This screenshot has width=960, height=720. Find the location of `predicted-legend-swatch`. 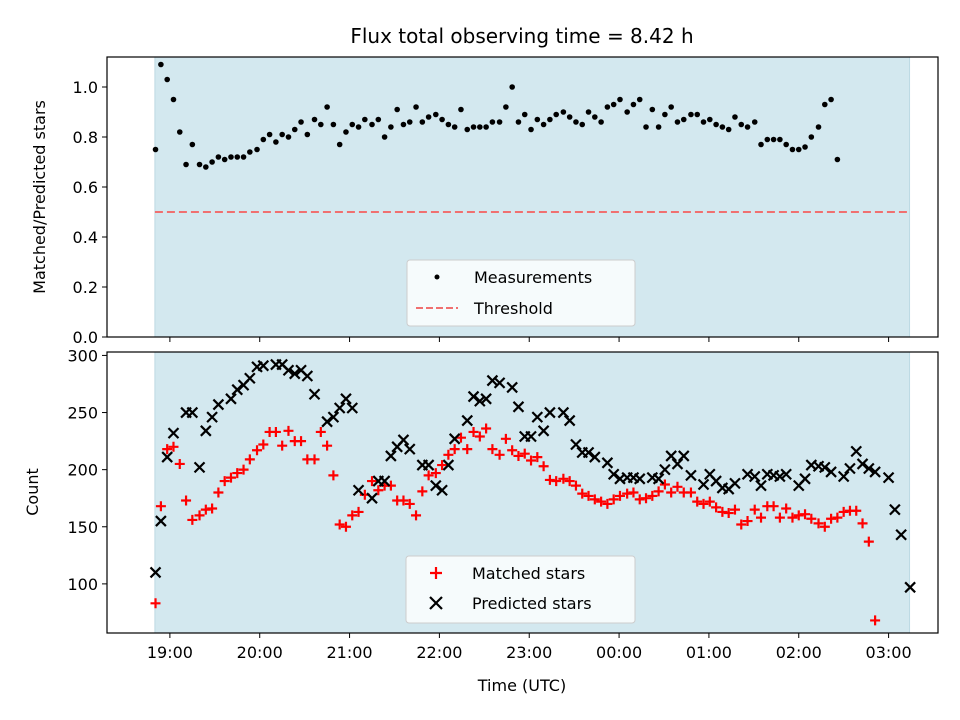

predicted-legend-swatch is located at coordinates (436, 603).